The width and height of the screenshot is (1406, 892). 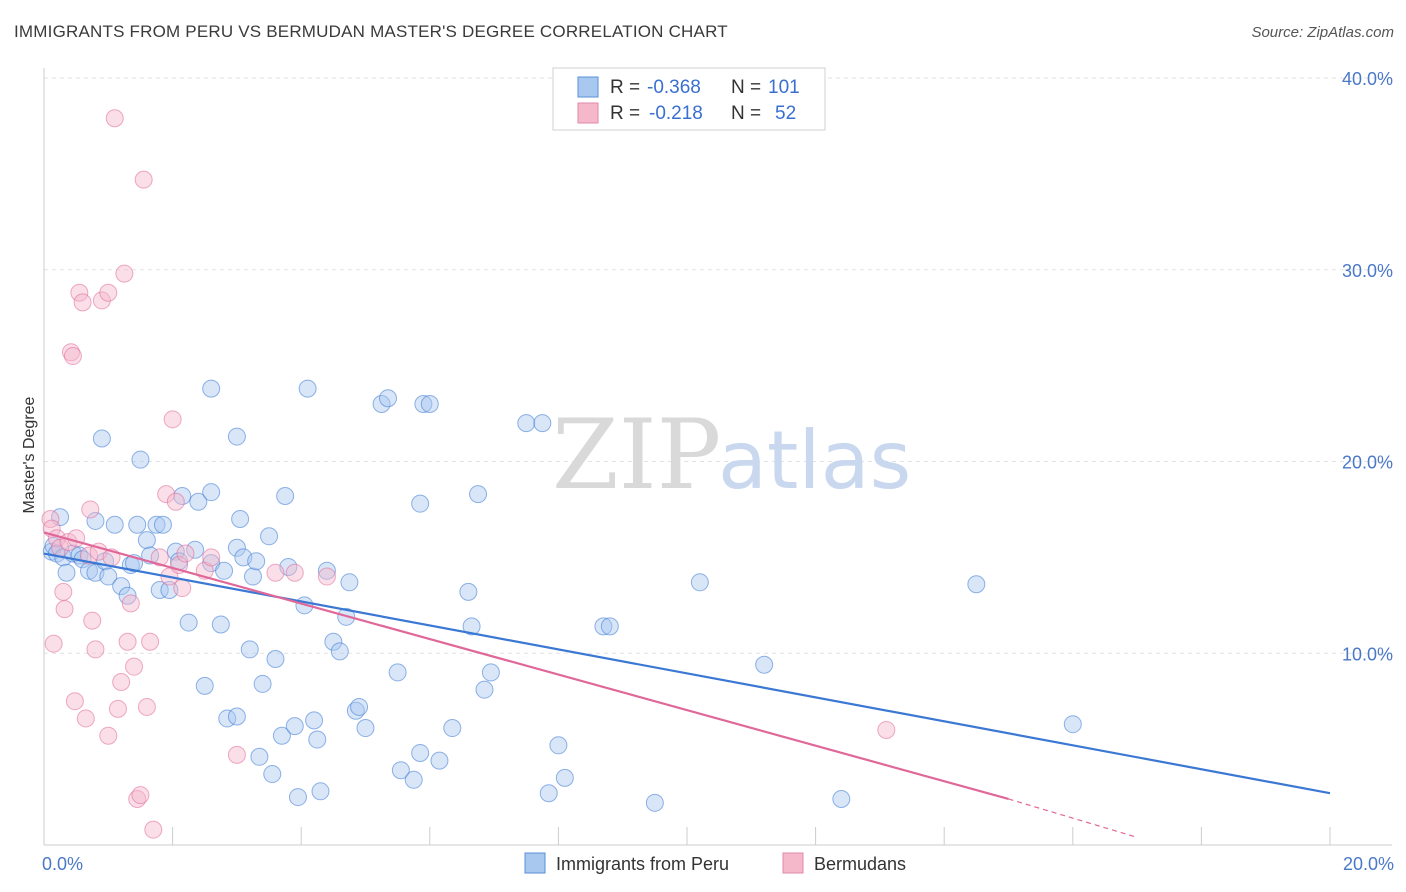 I want to click on legend-n-label-peru: N =, so click(x=746, y=87).